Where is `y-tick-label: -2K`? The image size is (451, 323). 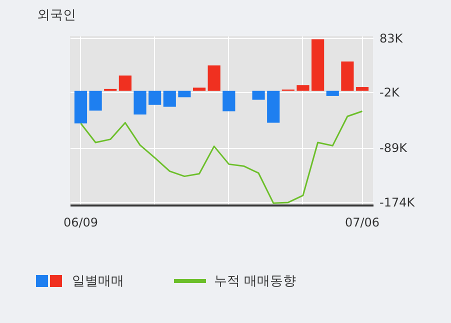 y-tick-label: -2K is located at coordinates (390, 93).